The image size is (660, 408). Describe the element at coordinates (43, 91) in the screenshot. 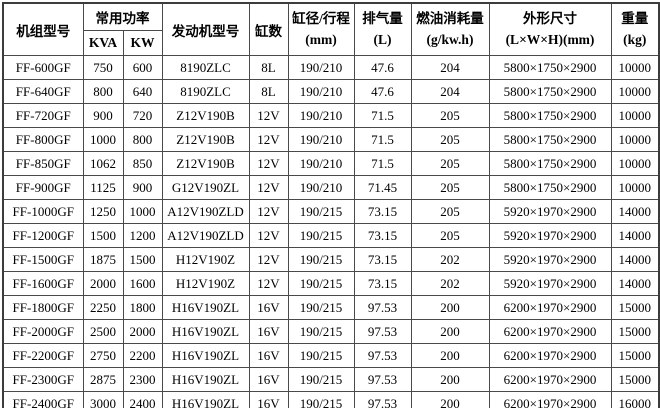

I see `cell-model: FF-640GF` at that location.